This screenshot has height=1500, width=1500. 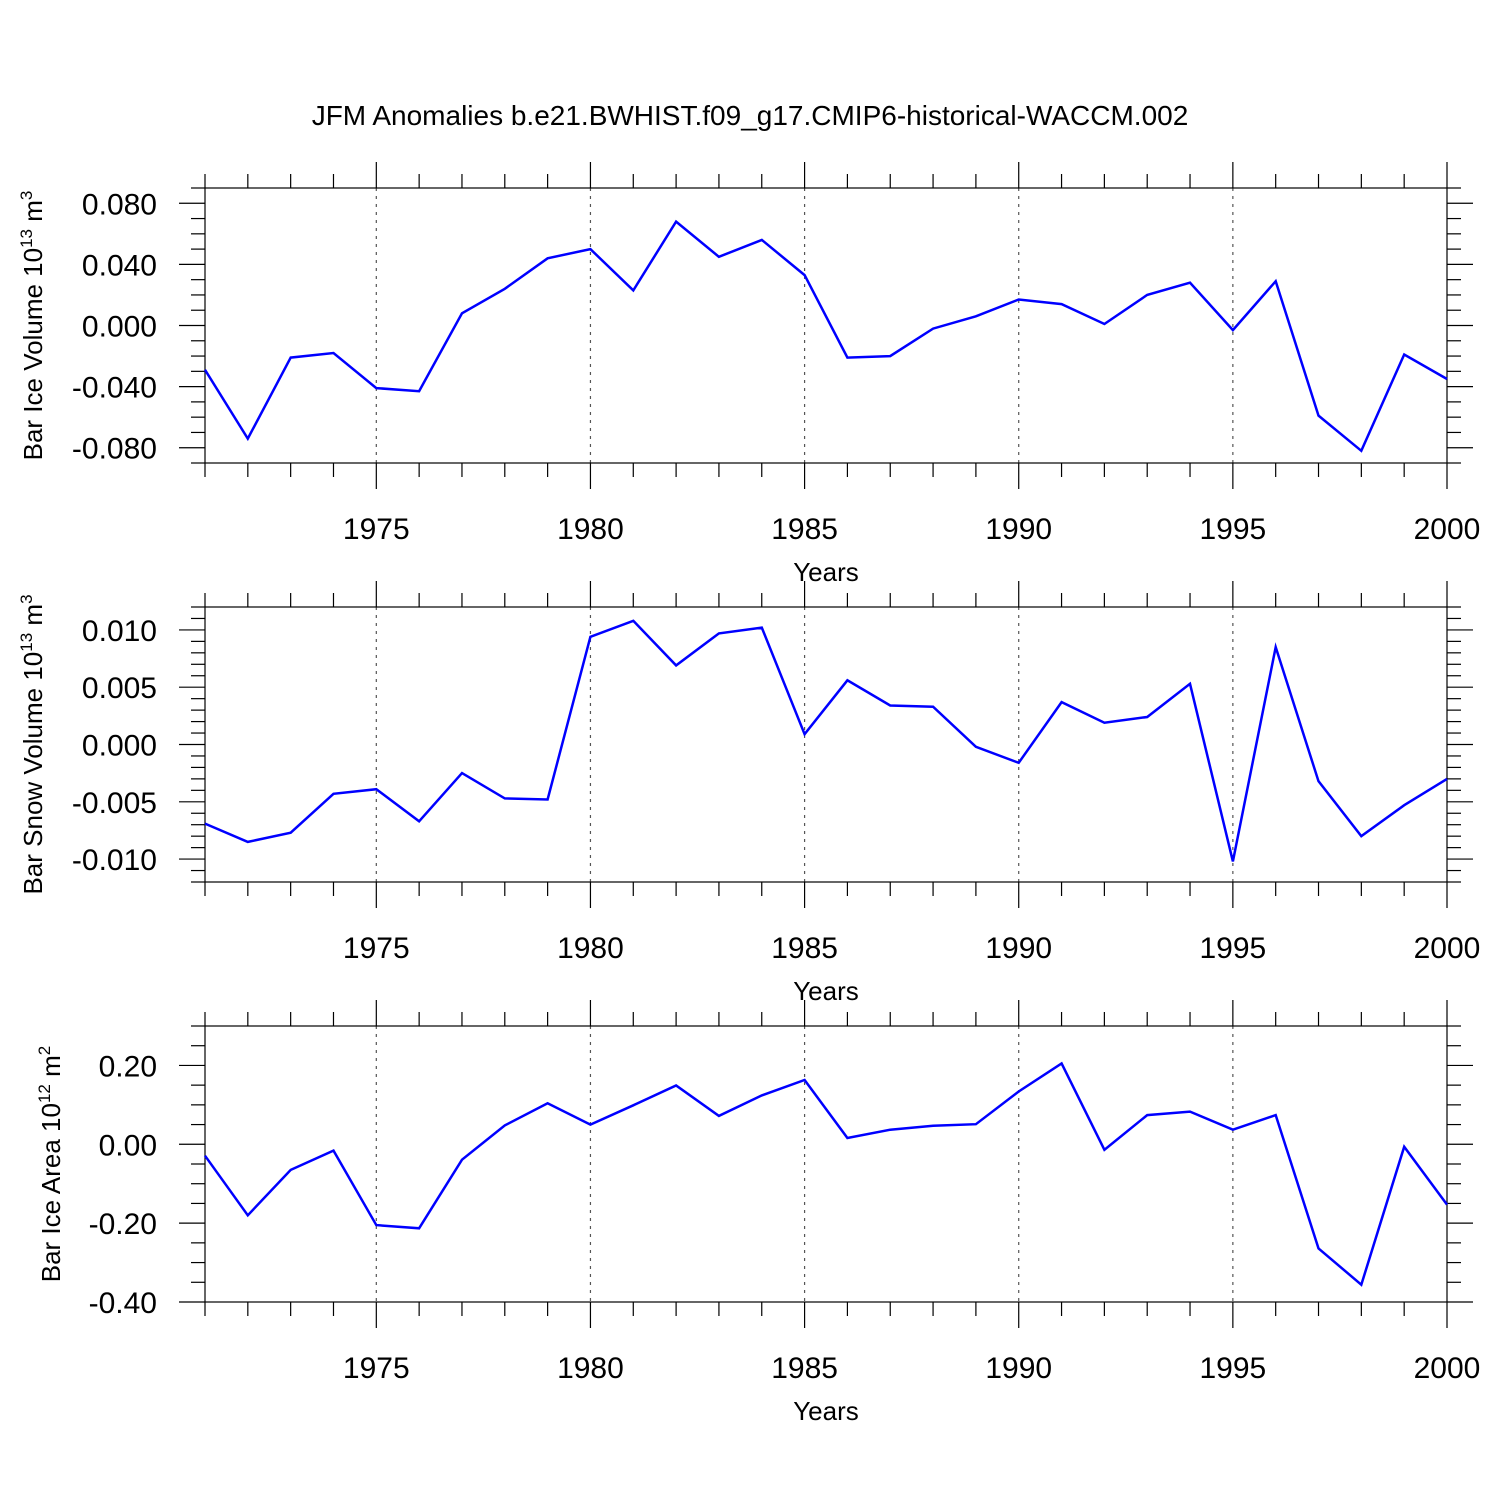 I want to click on y-tick-label: -0.010, so click(x=114, y=860).